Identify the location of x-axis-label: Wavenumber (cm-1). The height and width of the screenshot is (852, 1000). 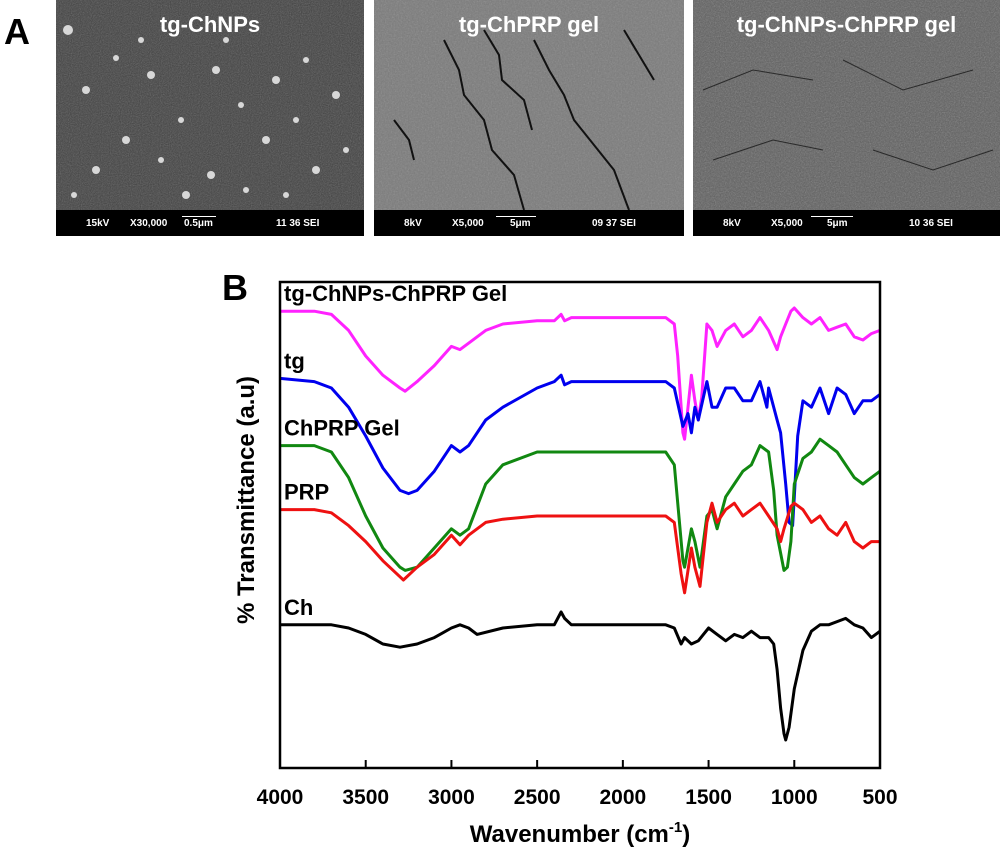
(580, 833).